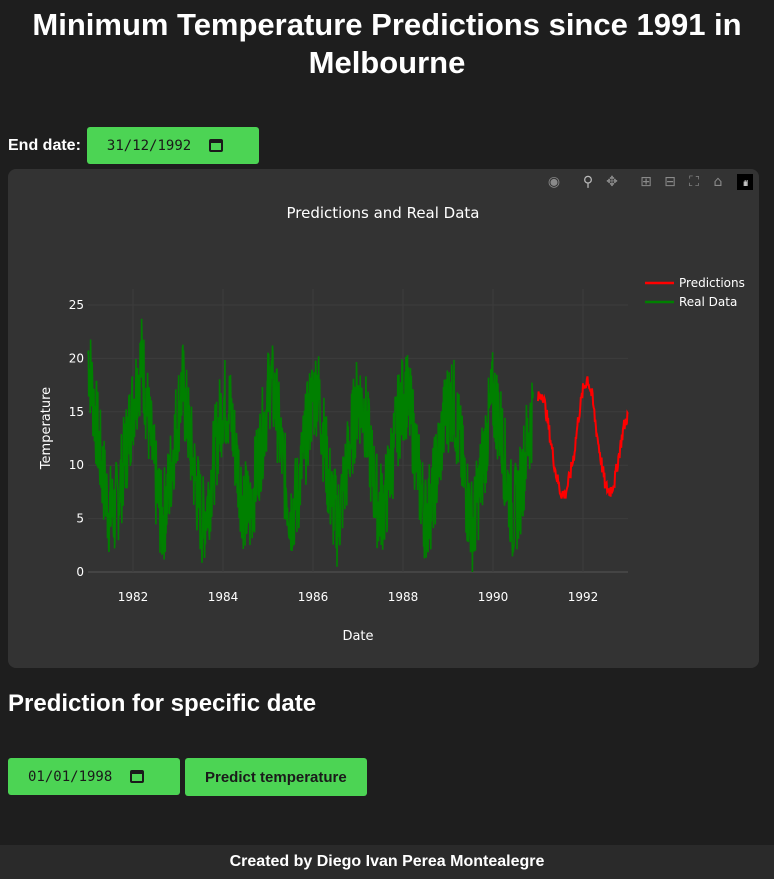 The image size is (774, 879). What do you see at coordinates (80, 572) in the screenshot?
I see `y-tick-label: 0` at bounding box center [80, 572].